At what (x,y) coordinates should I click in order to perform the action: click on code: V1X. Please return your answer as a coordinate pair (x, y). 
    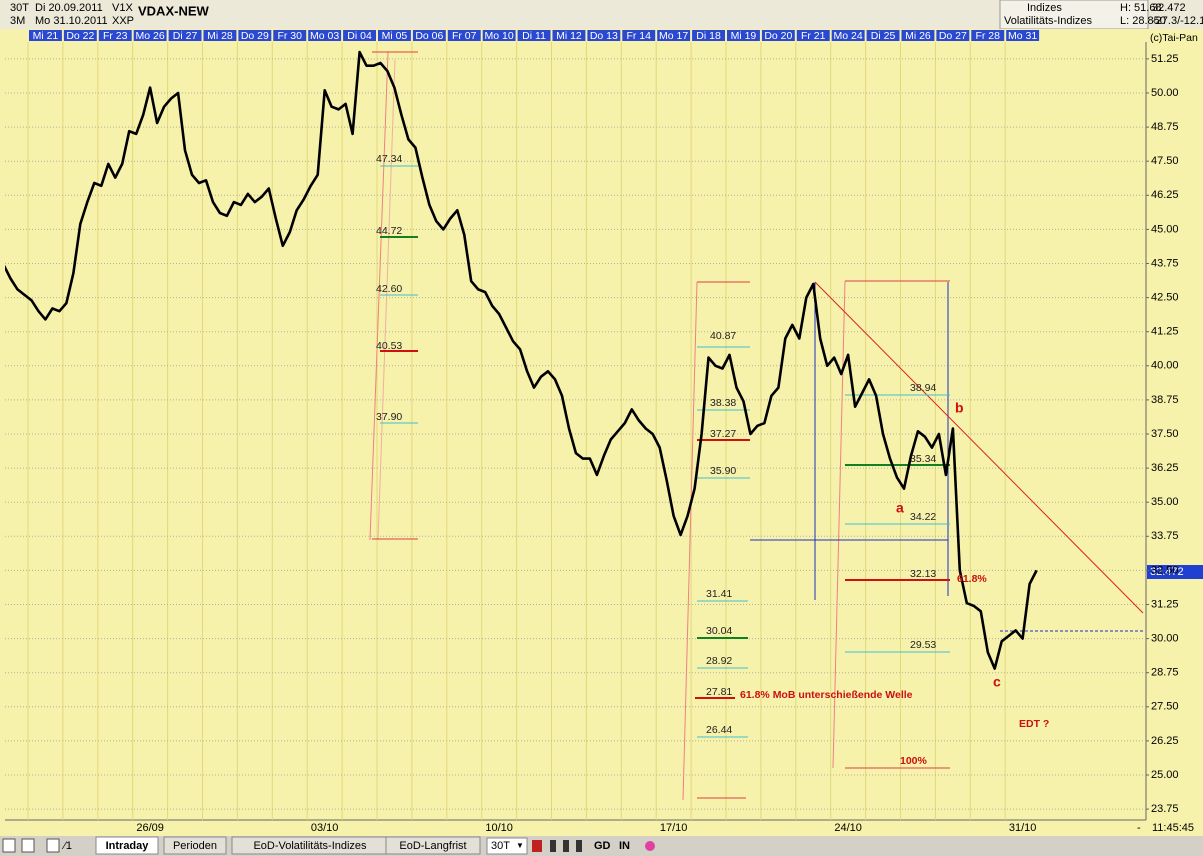
    Looking at the image, I should click on (122, 8).